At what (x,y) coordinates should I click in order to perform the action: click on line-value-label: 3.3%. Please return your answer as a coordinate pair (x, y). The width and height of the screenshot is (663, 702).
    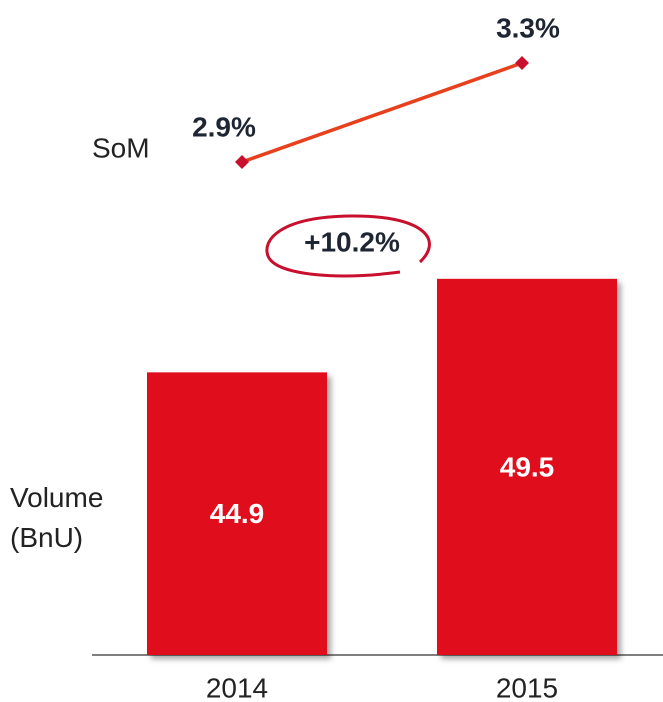
    Looking at the image, I should click on (528, 27).